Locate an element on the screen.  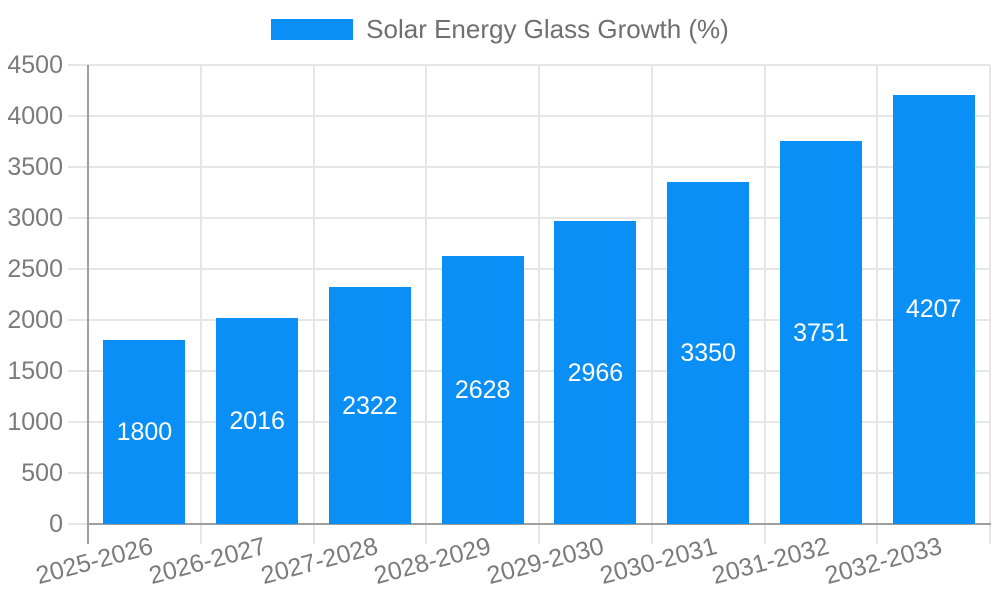
x-axis-label: 2025-2026 is located at coordinates (94, 561).